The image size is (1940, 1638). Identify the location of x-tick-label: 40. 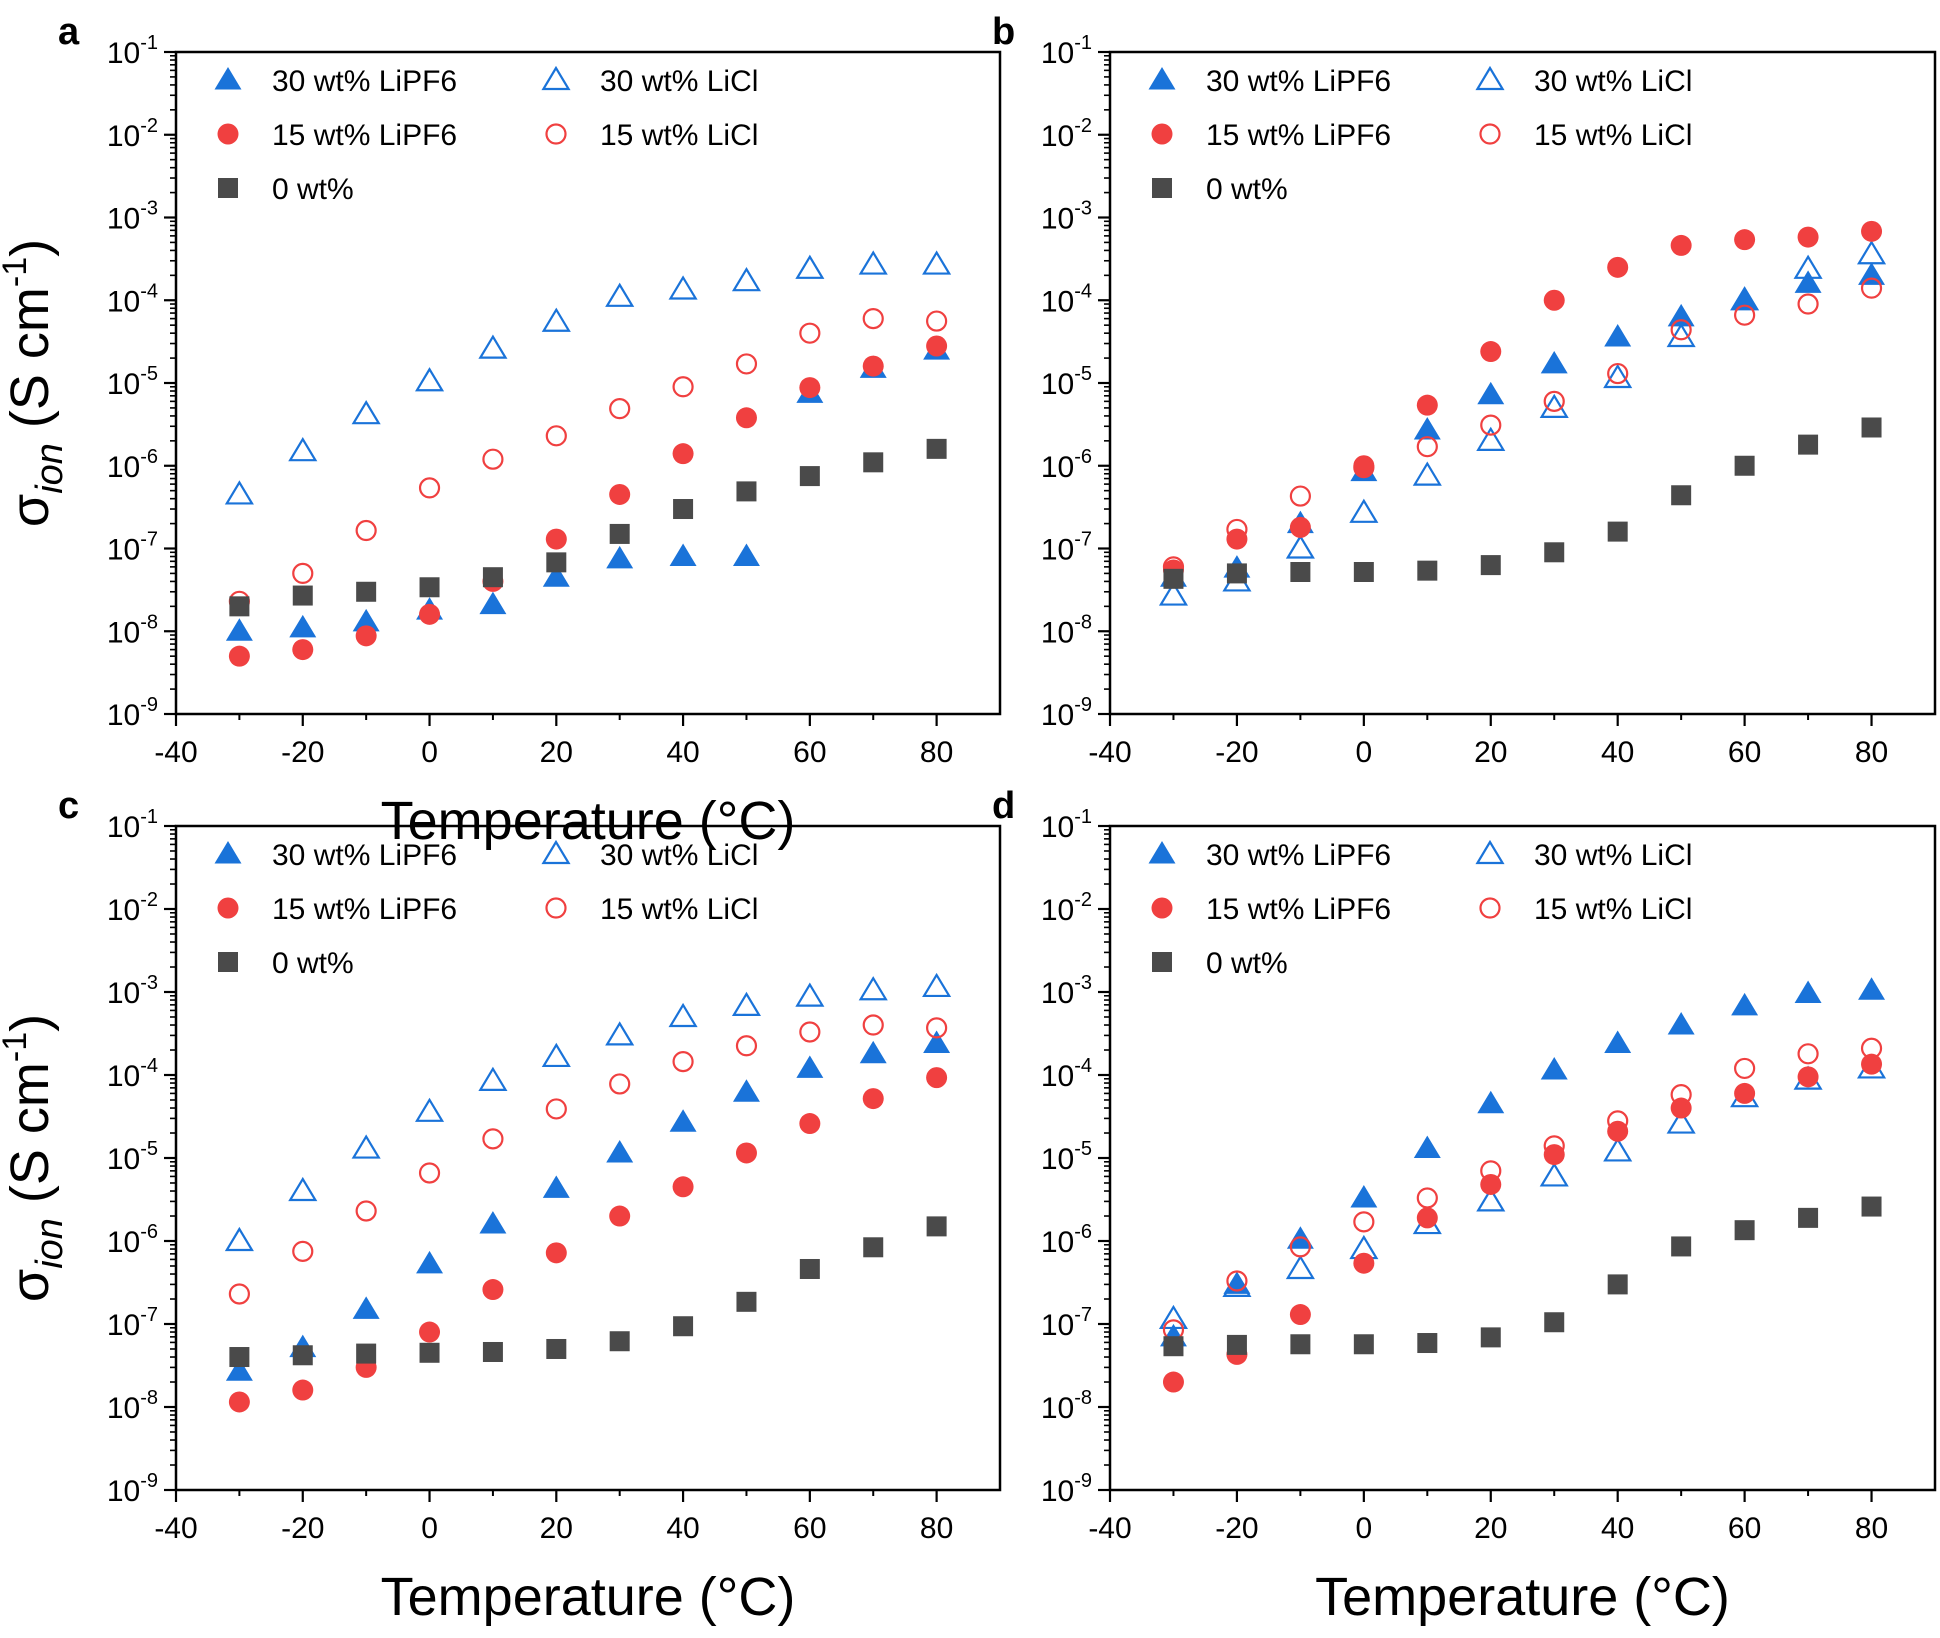
(1617, 752).